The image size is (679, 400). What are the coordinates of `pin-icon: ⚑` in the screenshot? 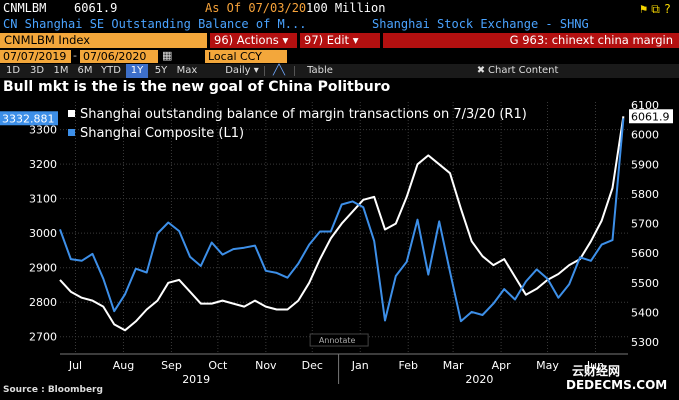 It's located at (645, 9).